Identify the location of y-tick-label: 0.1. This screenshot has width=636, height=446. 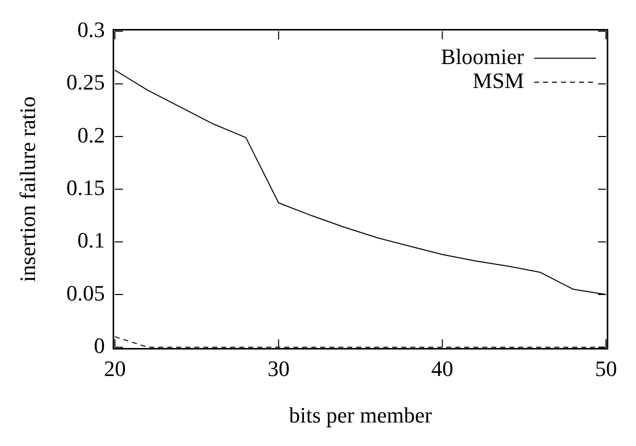
(91, 240).